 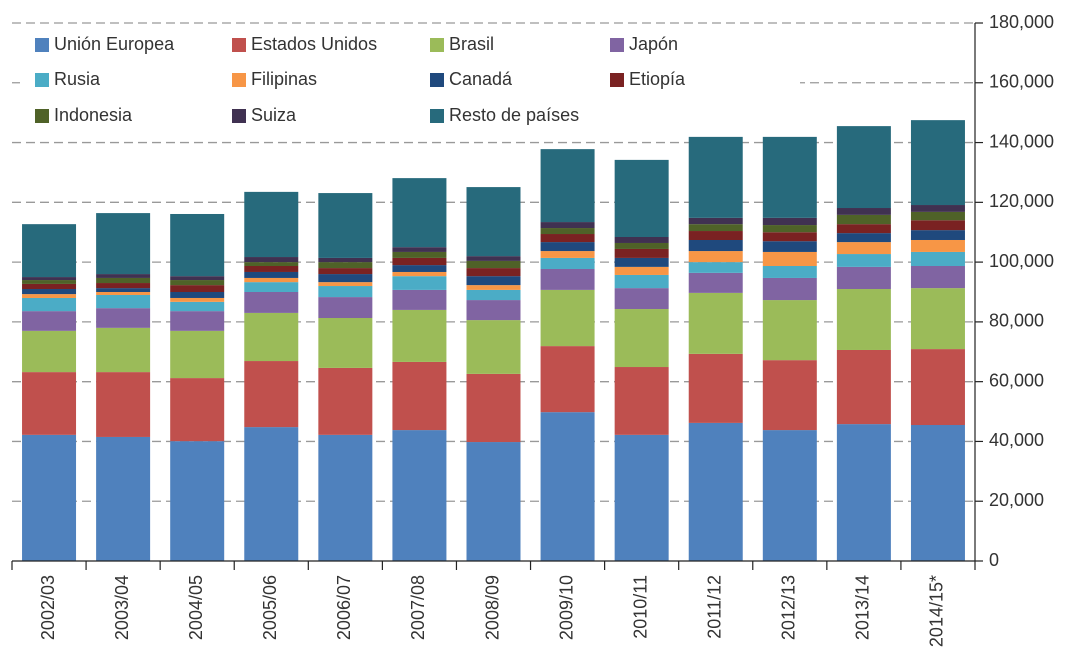 What do you see at coordinates (270, 607) in the screenshot?
I see `x-tick-label: 2005/06` at bounding box center [270, 607].